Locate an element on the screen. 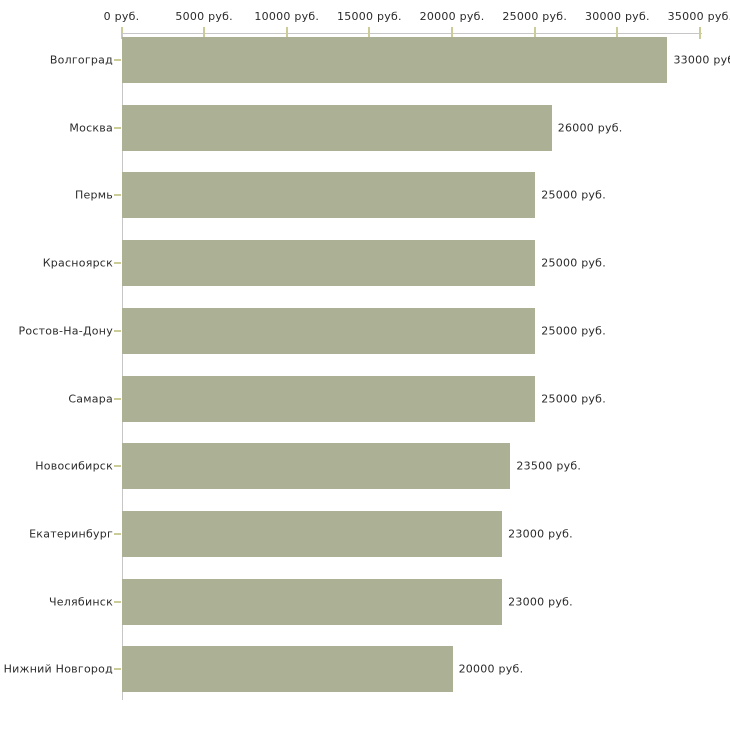 This screenshot has height=730, width=730. category-label: Новосибирск is located at coordinates (74, 466).